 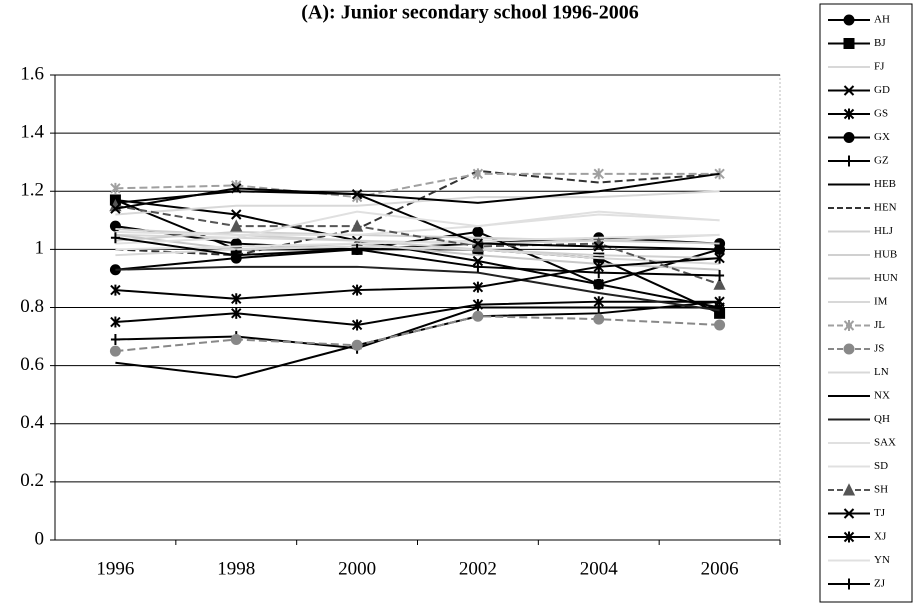 I want to click on y-tick-label: 0.6, so click(x=32, y=364).